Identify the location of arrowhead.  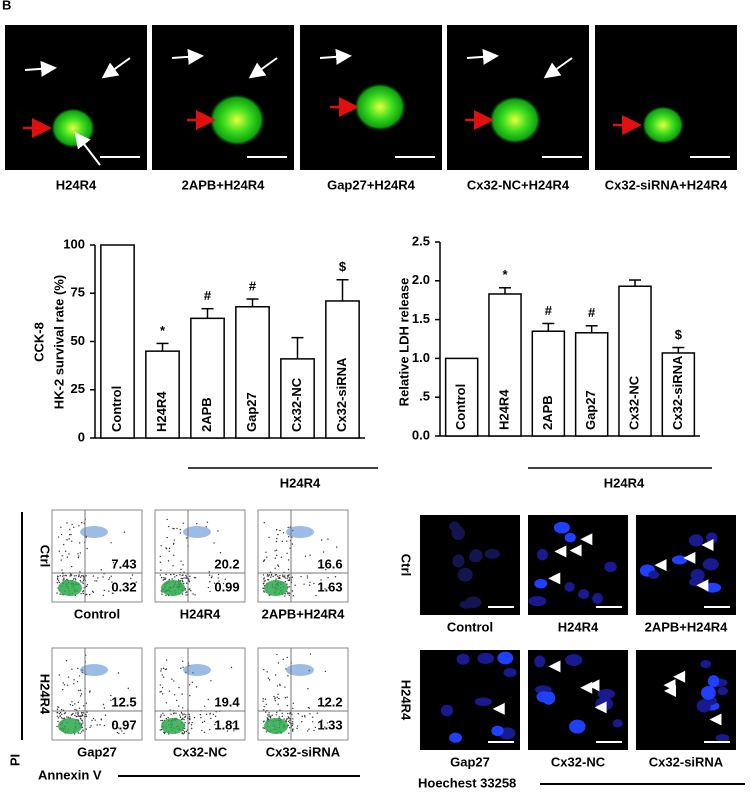
(702, 585).